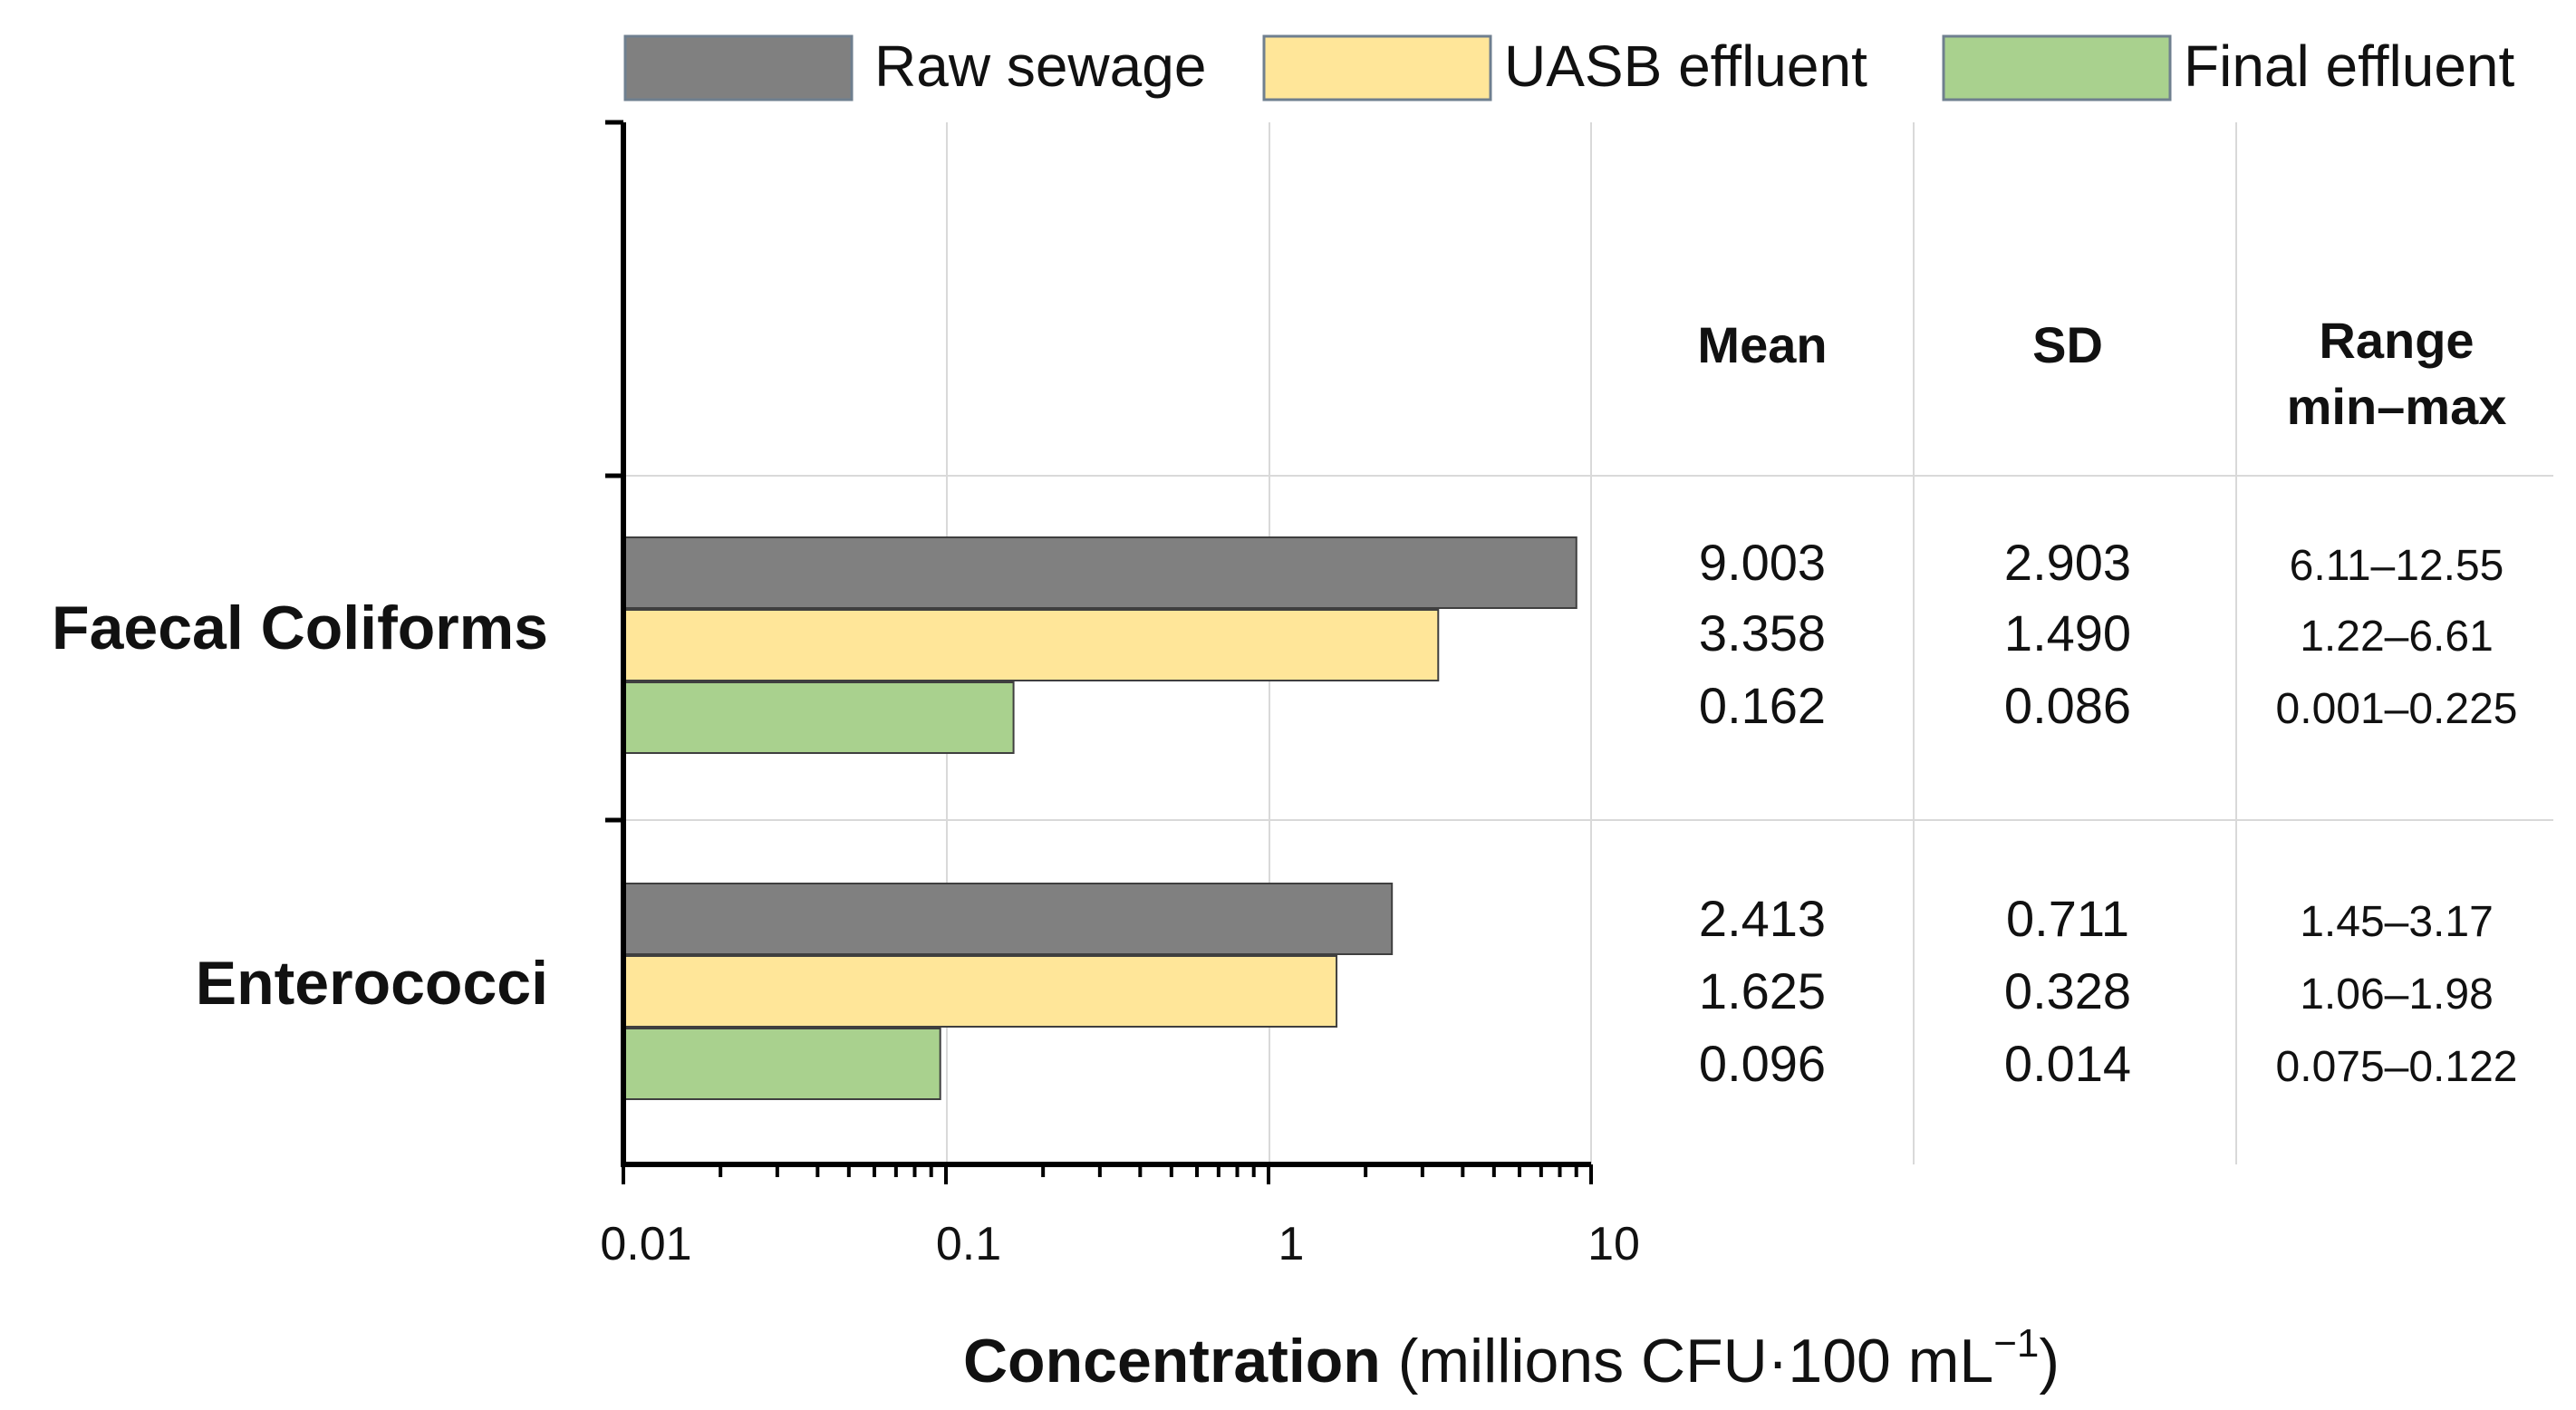  Describe the element at coordinates (2397, 566) in the screenshot. I see `table-cell-range: 6.11–12.55` at that location.